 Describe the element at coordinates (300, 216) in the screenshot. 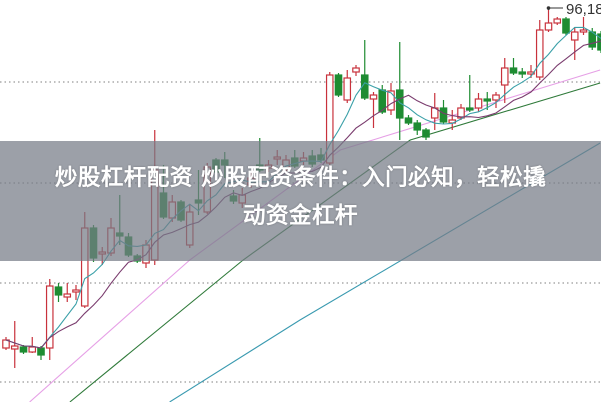

I see `headline-line-2: 动资金杠杆` at that location.